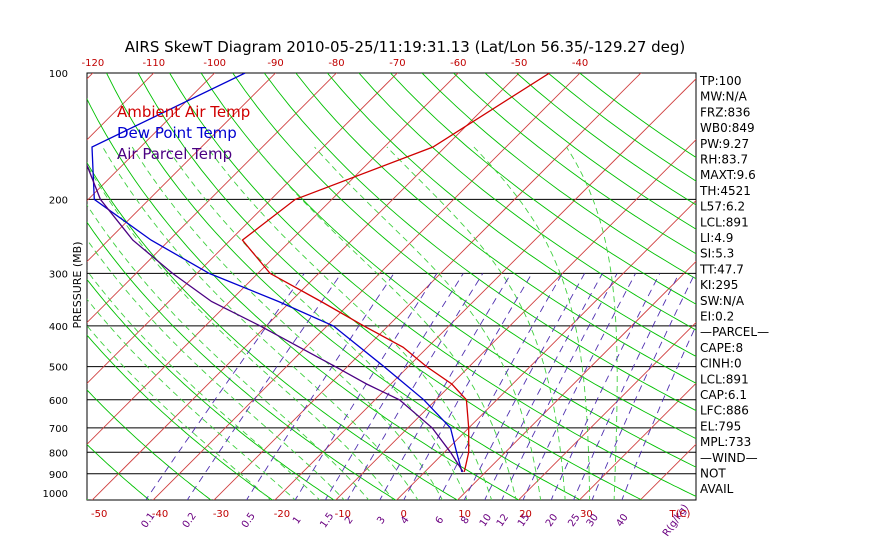  Describe the element at coordinates (464, 514) in the screenshot. I see `bottom-temp-tick-10: 10` at that location.